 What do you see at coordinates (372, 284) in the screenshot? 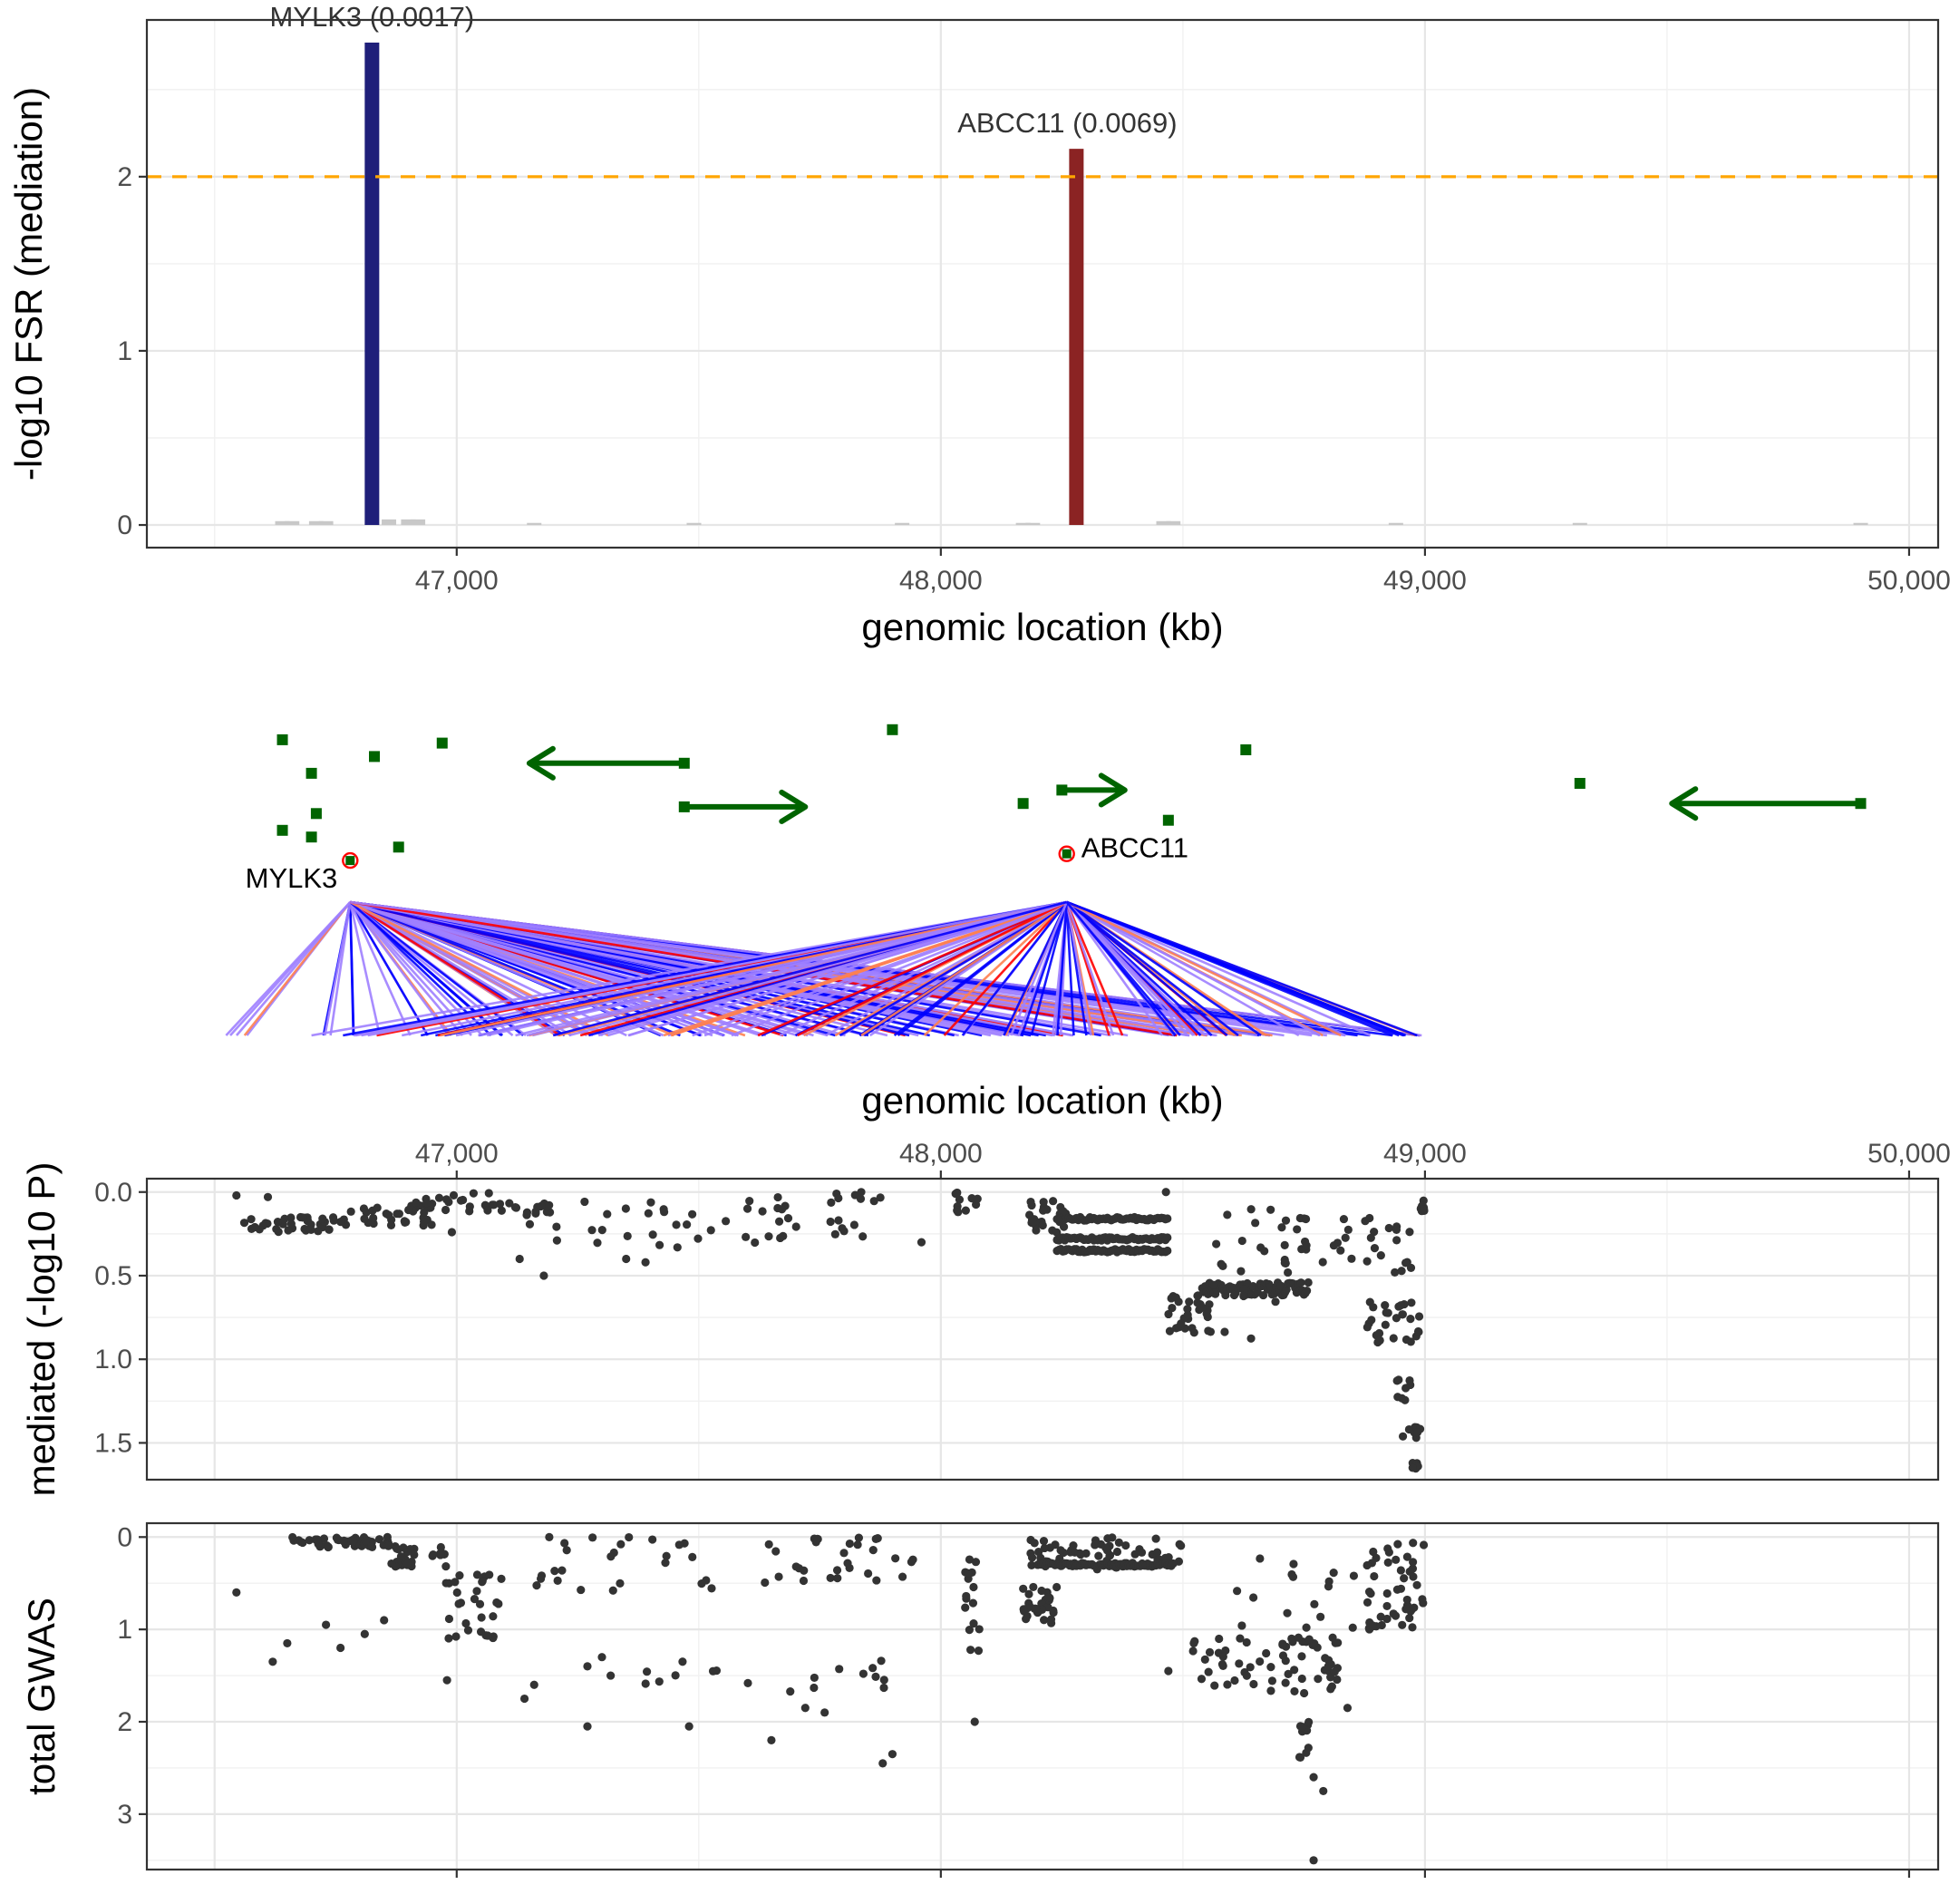
I see `bar-mylk3` at bounding box center [372, 284].